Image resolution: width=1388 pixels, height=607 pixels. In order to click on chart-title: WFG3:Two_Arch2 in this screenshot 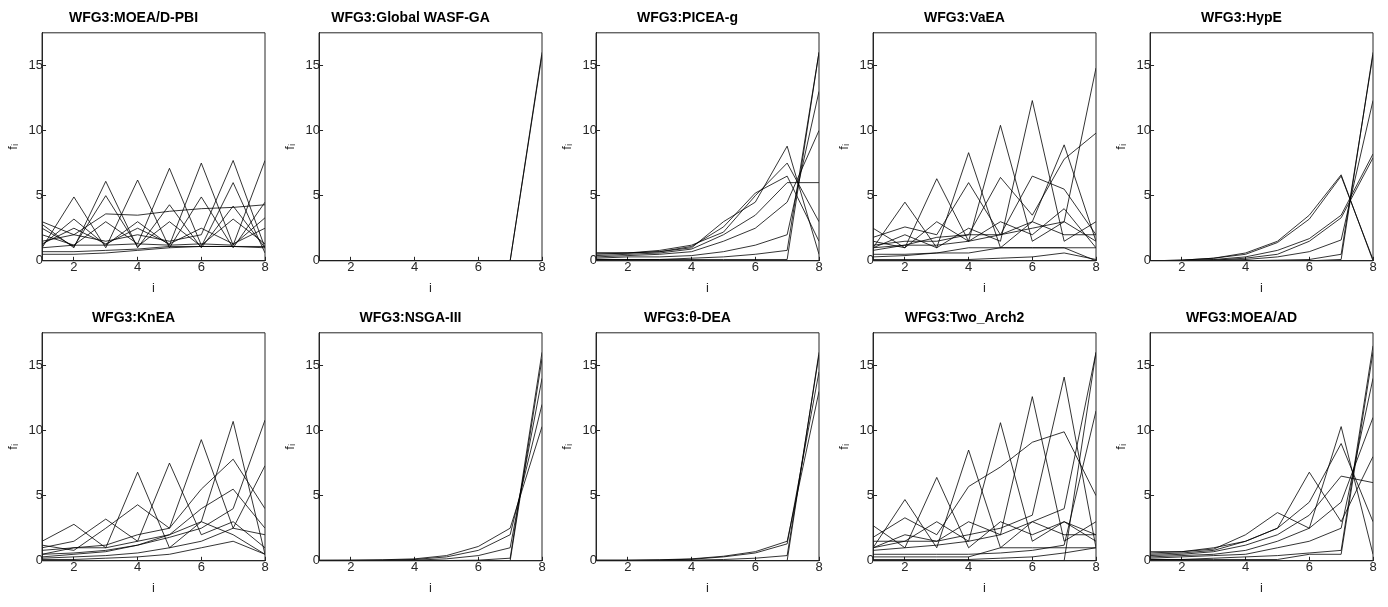, I will do `click(964, 317)`.